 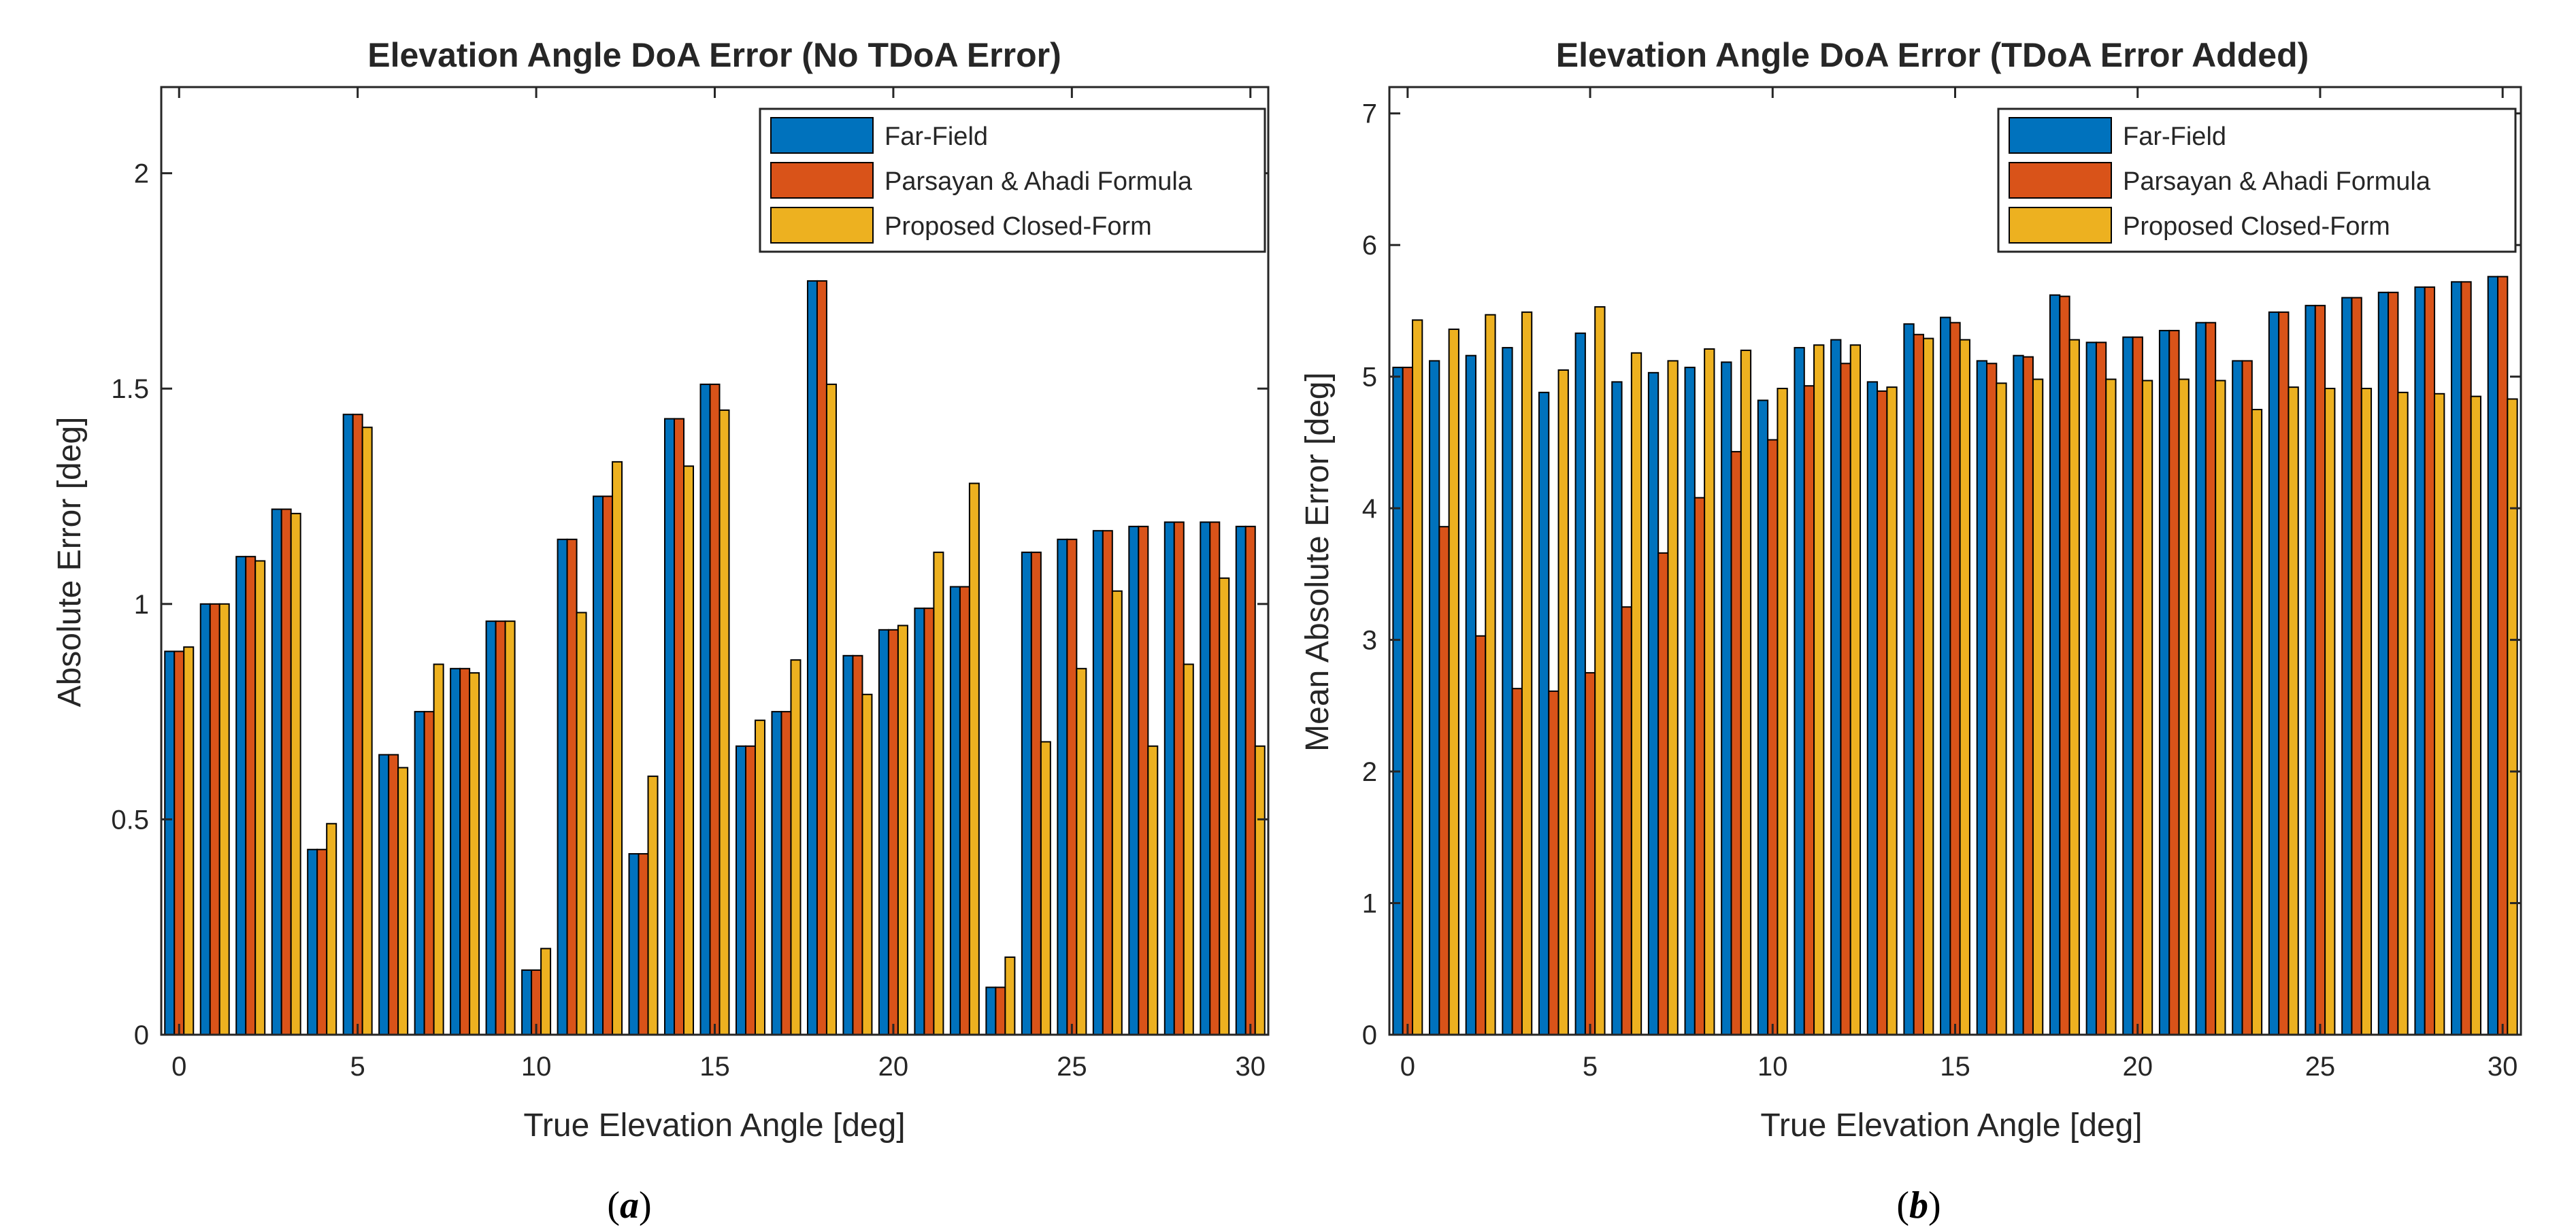 What do you see at coordinates (822, 226) in the screenshot?
I see `panel-a-legend-swatch-proposed` at bounding box center [822, 226].